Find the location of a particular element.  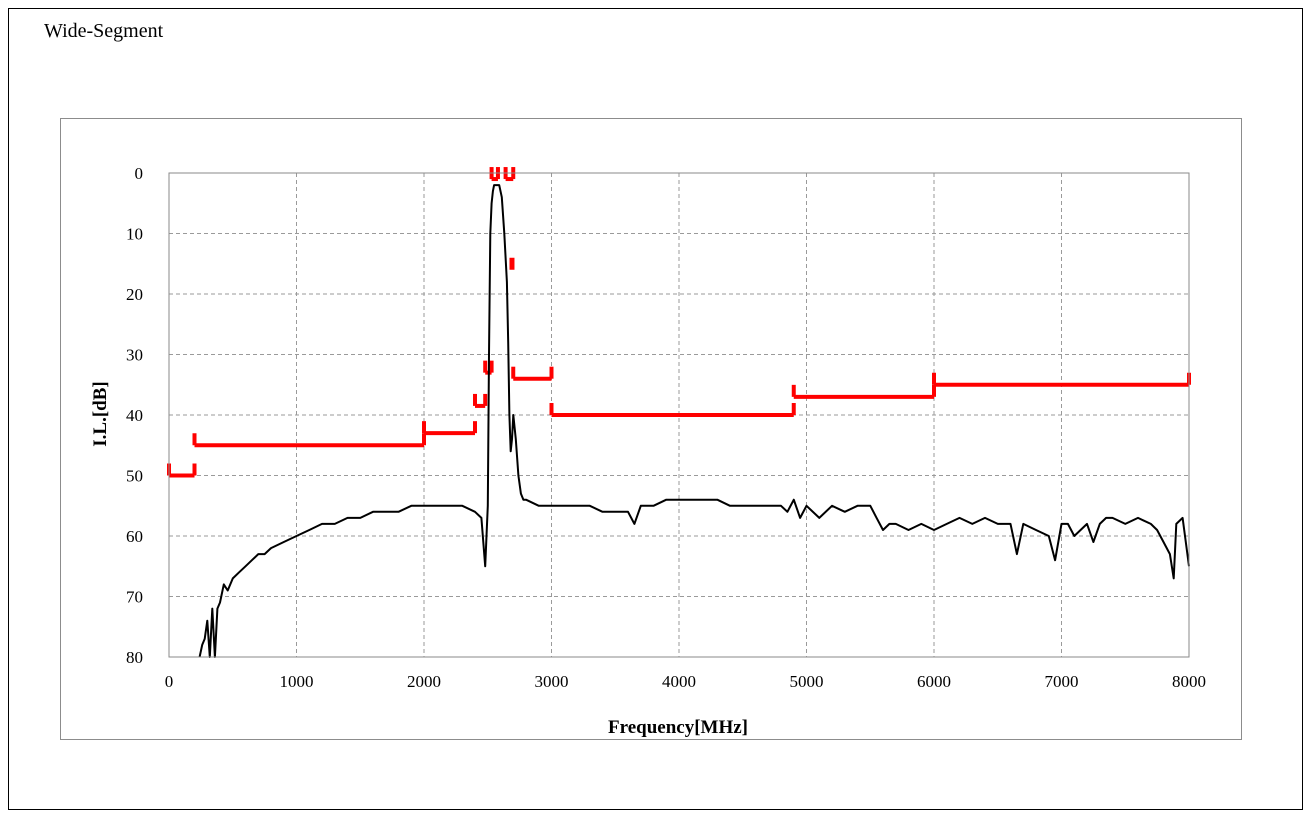

x-axis-label: Frequency[MHz] is located at coordinates (678, 727).